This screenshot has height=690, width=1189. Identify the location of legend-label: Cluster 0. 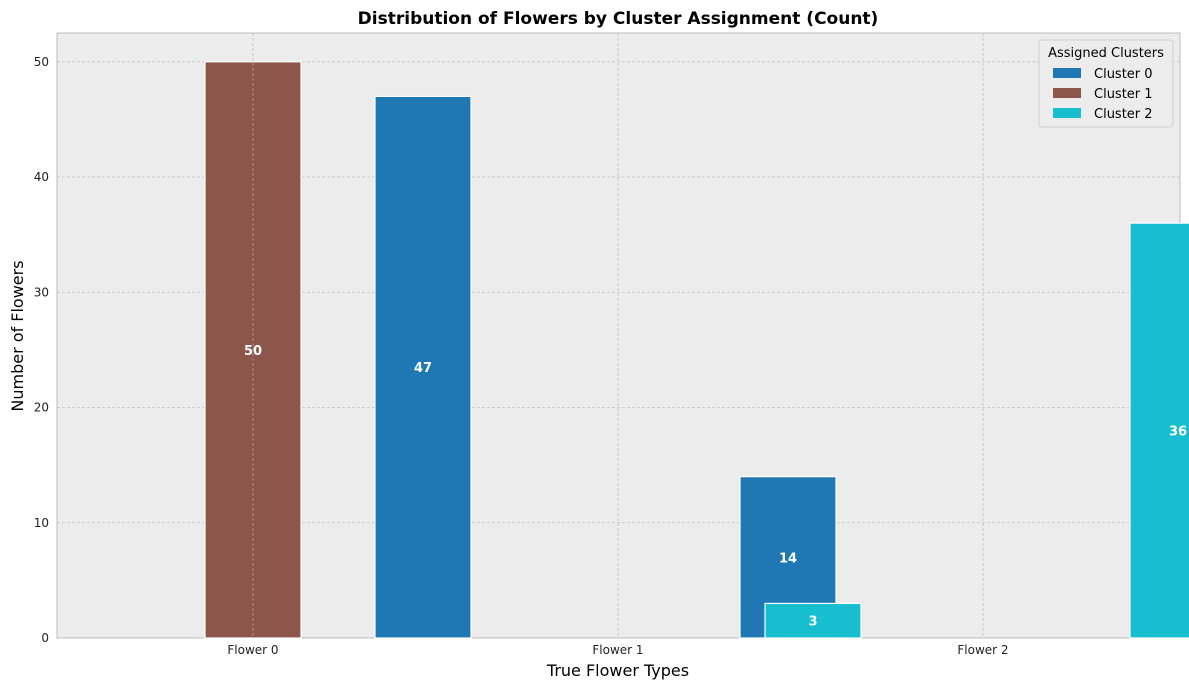
(1123, 74).